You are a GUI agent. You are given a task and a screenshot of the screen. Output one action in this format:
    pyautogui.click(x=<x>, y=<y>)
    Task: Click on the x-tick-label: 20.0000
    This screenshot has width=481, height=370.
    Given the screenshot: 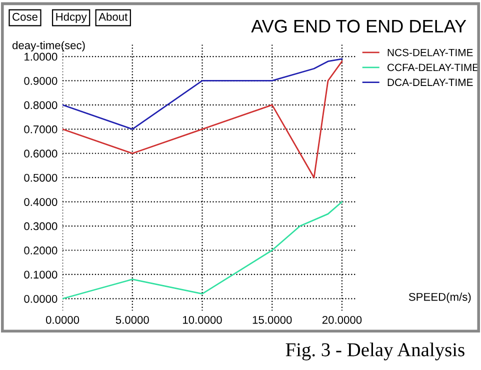 What is the action you would take?
    pyautogui.click(x=342, y=320)
    